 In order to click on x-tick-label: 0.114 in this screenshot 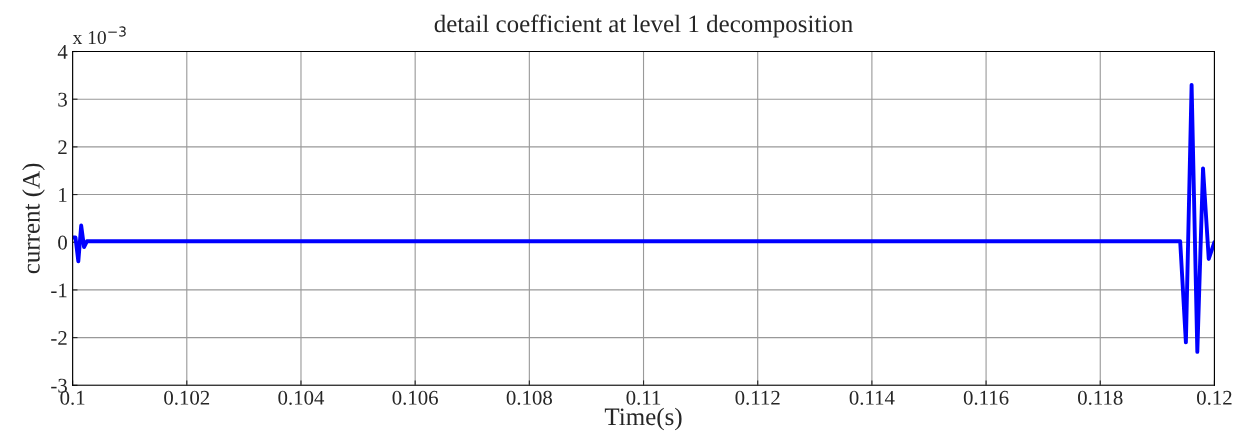, I will do `click(872, 397)`.